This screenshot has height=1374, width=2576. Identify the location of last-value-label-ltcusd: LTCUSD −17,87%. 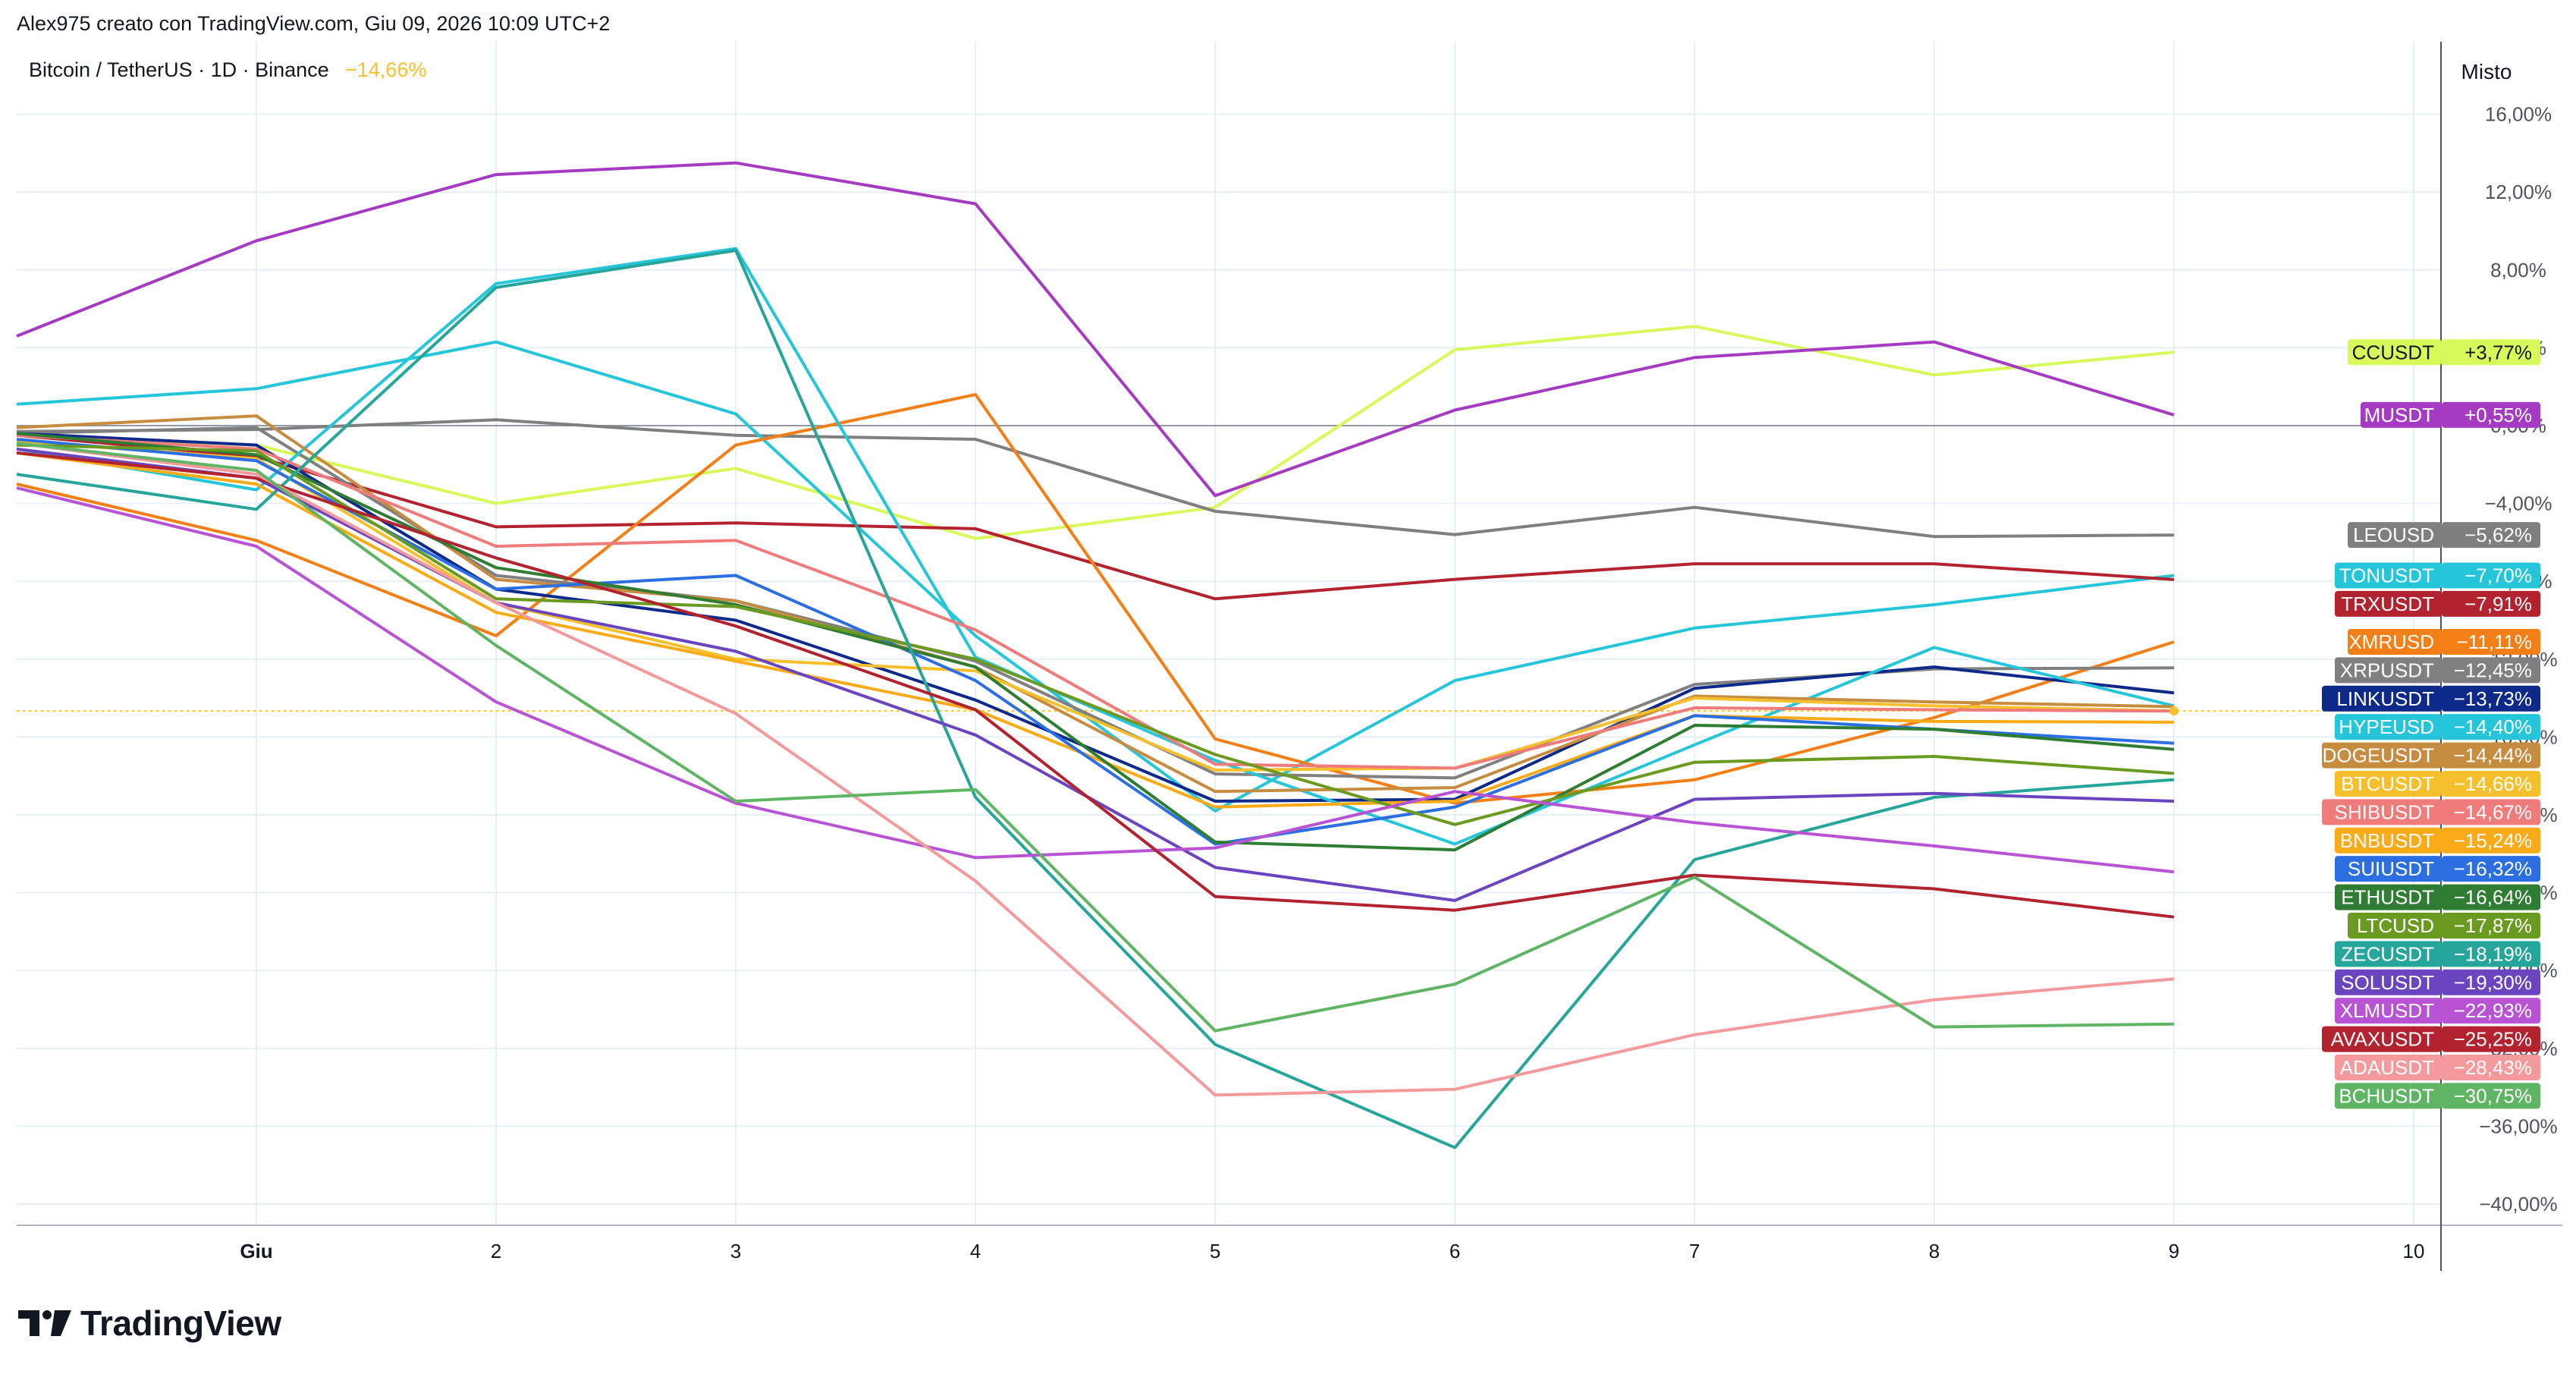
(2444, 926).